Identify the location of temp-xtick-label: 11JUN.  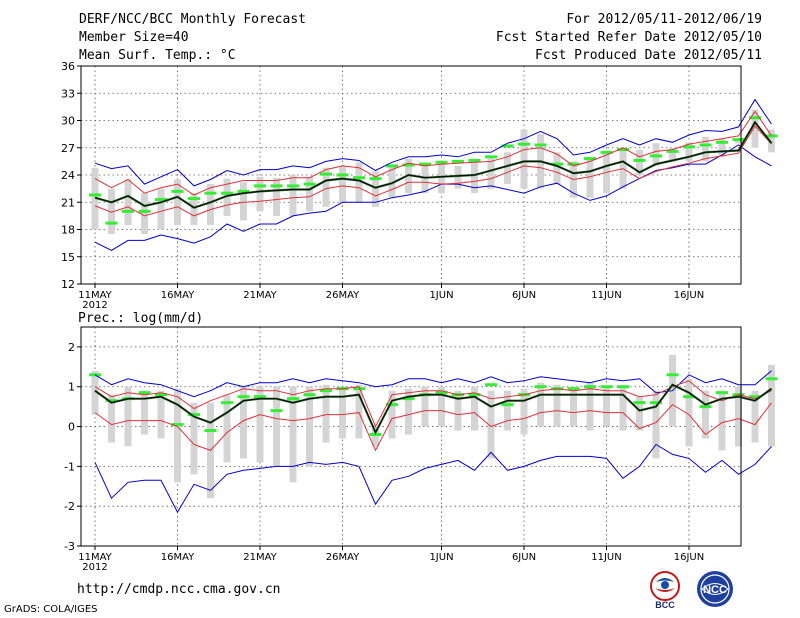
(606, 295).